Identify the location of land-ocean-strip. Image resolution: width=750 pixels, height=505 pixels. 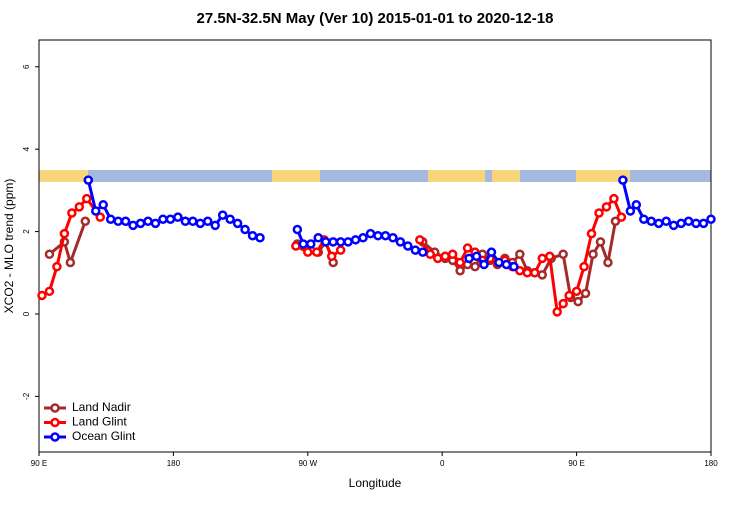
(375, 176).